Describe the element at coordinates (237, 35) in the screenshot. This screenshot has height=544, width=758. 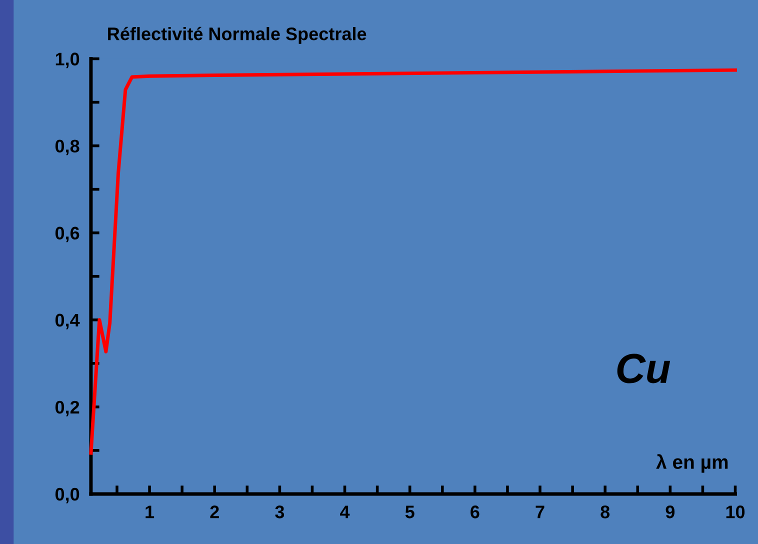
I see `chart-title: Réflectivité Normale Spectrale` at that location.